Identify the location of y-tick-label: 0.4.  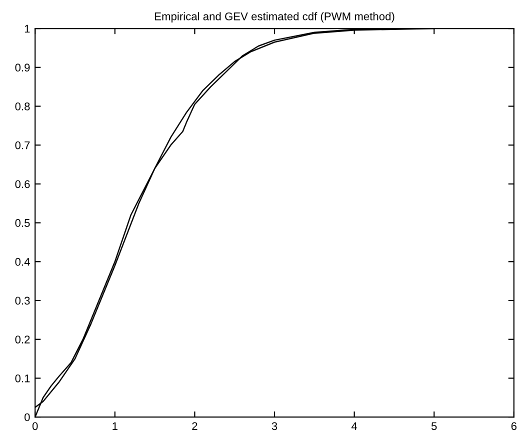
(22, 262).